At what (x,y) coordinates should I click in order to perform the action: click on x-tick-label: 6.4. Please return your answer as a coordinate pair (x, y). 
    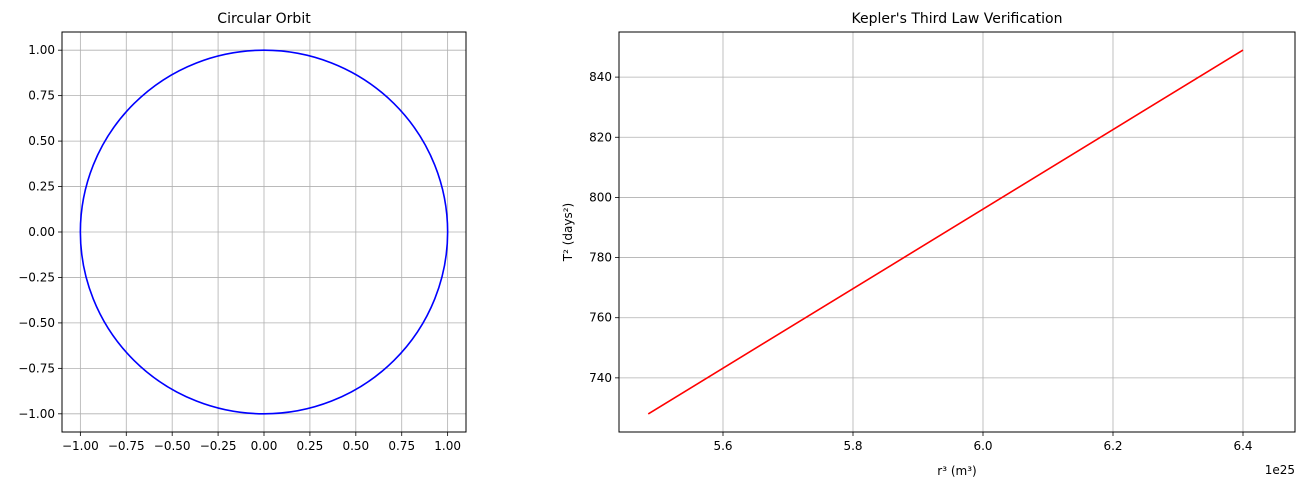
    Looking at the image, I should click on (1242, 446).